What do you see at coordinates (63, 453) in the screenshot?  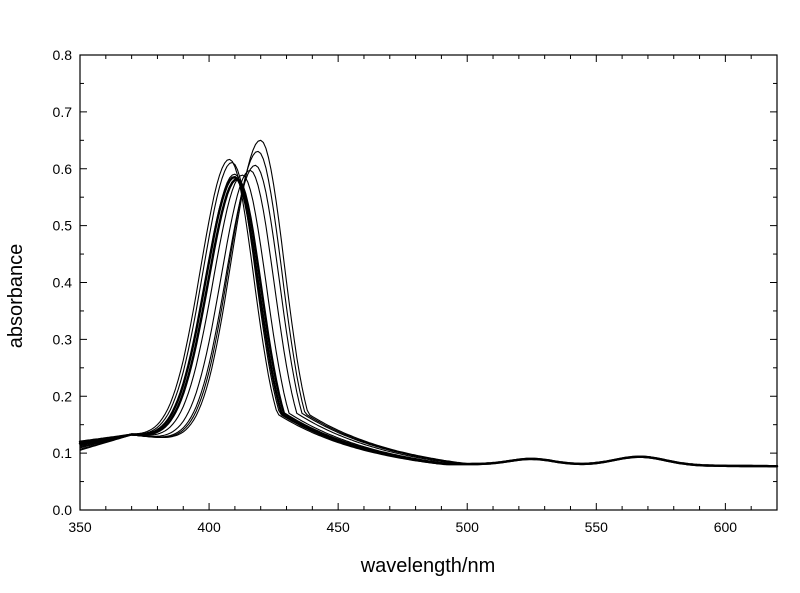 I see `y-tick-label: 0.1` at bounding box center [63, 453].